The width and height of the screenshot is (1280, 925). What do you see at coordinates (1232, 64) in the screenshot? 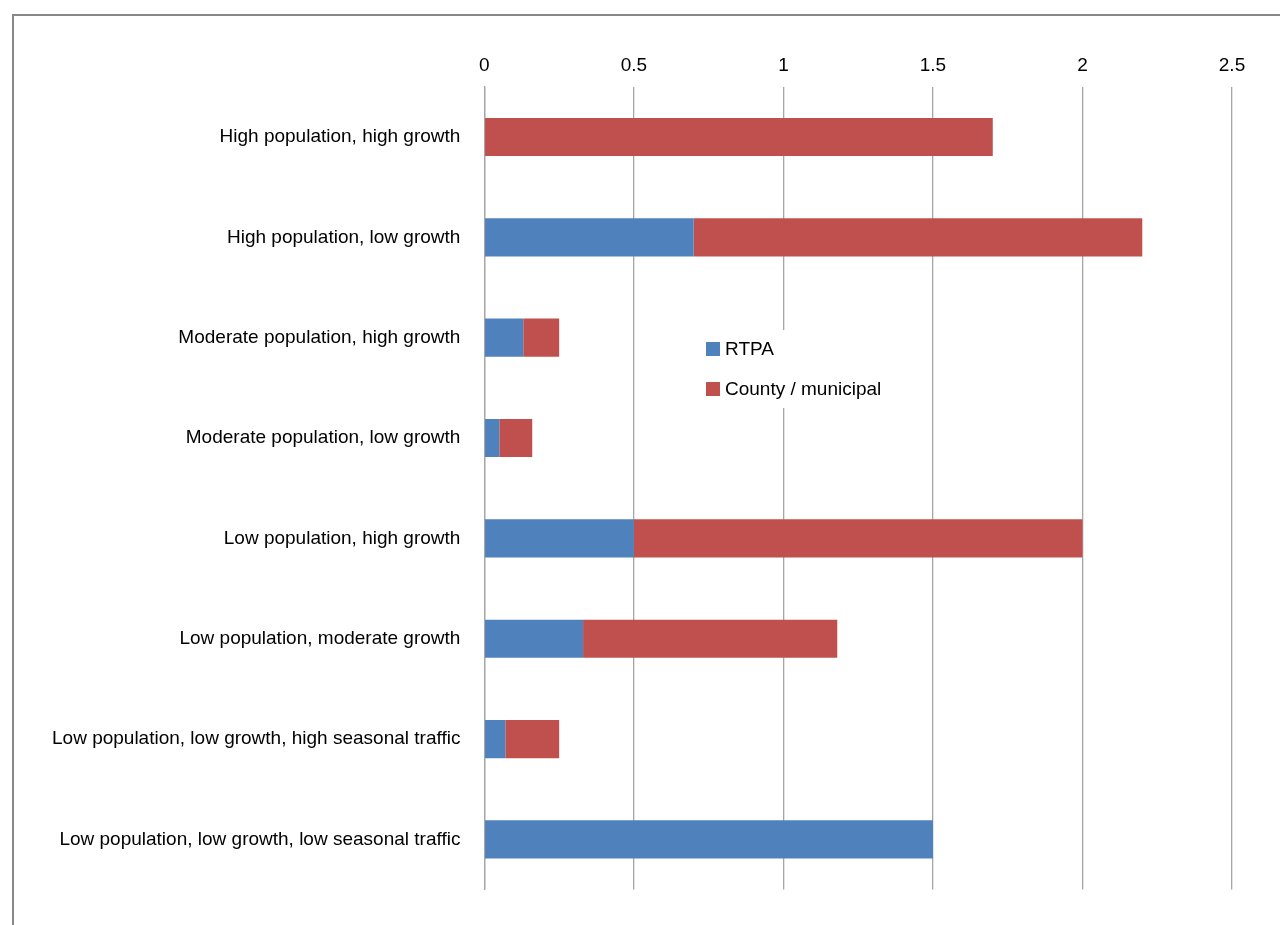
I see `x-tick-label: 2.5` at bounding box center [1232, 64].